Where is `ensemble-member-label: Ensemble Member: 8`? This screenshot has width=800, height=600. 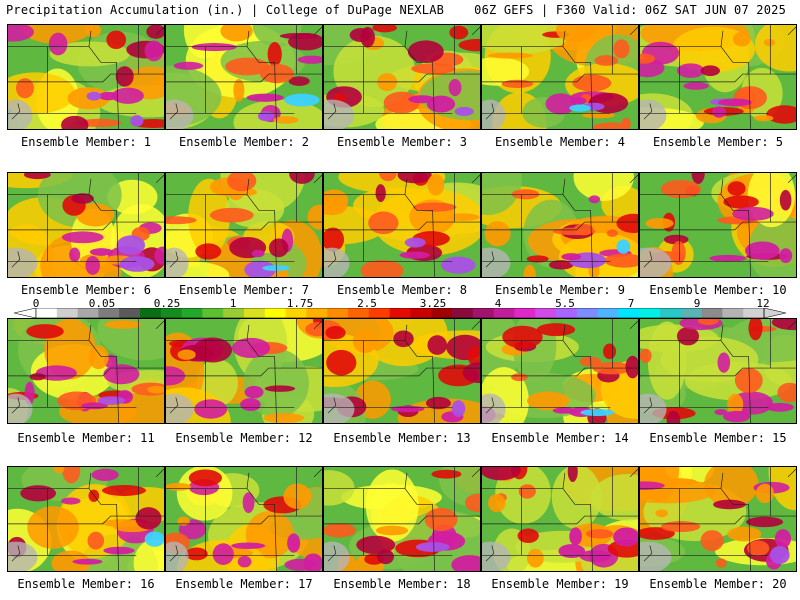
ensemble-member-label: Ensemble Member: 8 is located at coordinates (402, 290).